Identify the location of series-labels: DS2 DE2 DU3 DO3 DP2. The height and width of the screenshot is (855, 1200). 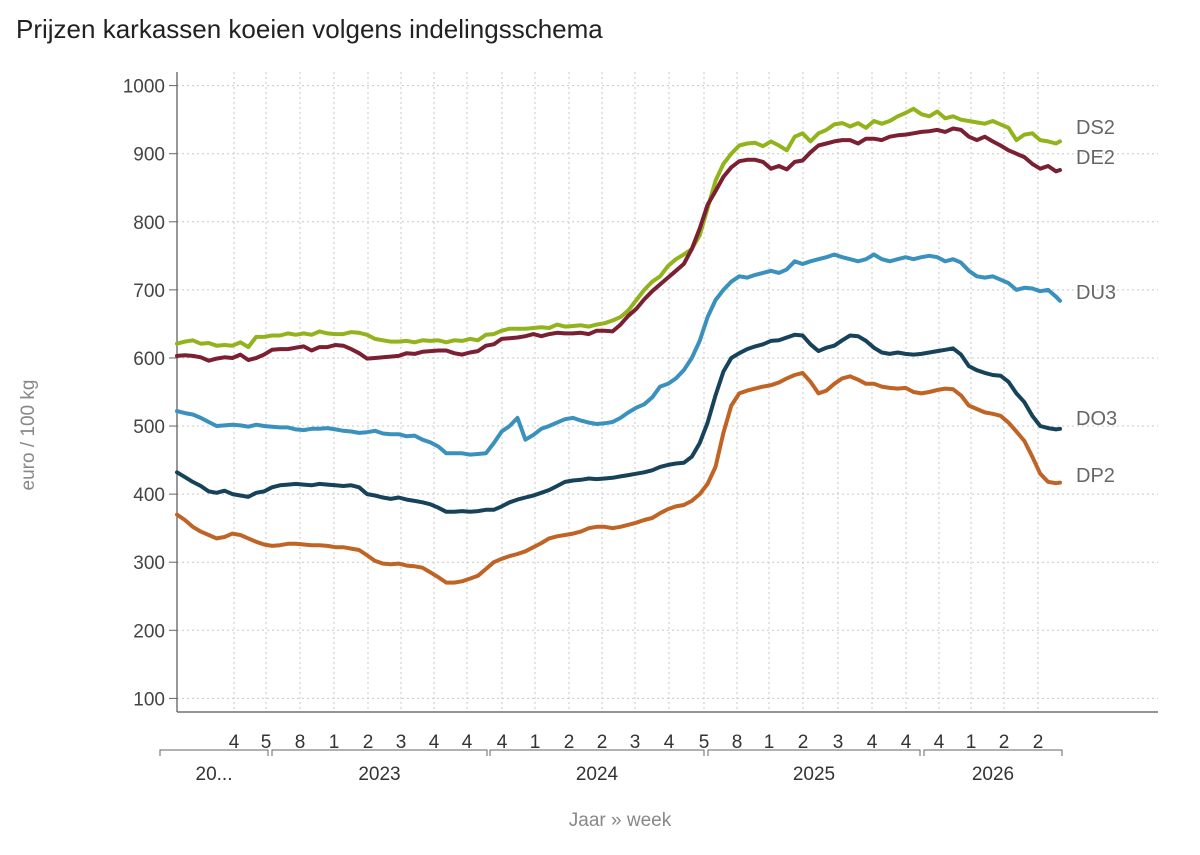
(1096, 302).